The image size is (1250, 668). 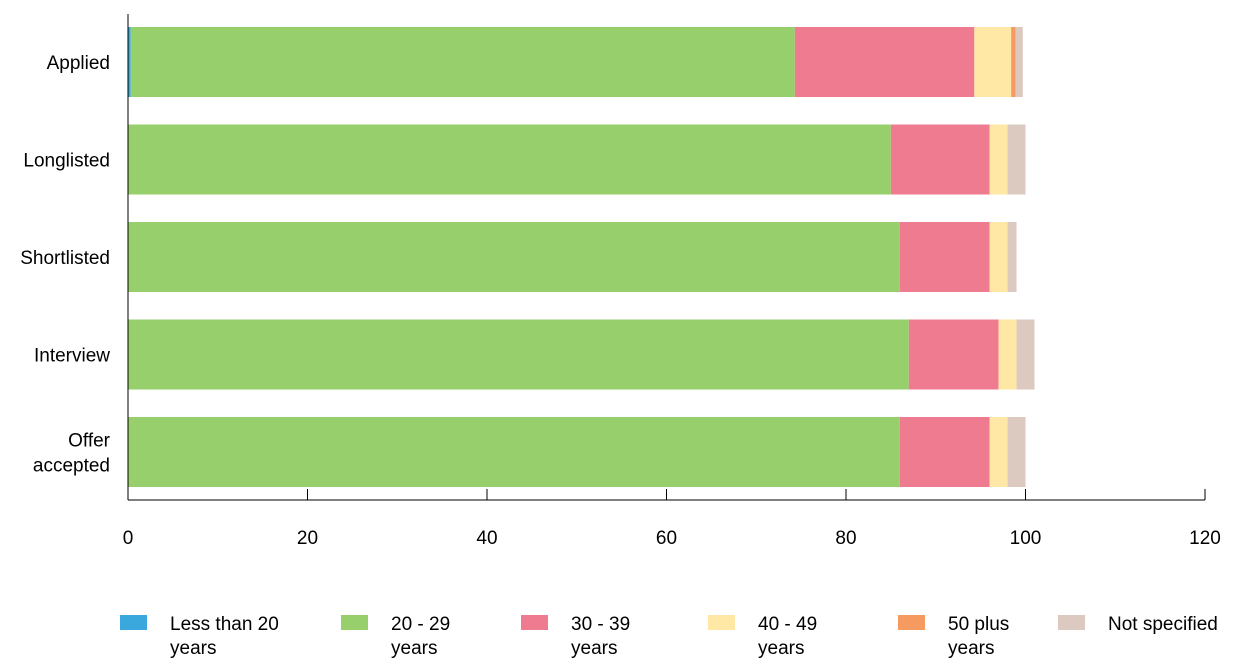 I want to click on category-label-line: Shortlisted, so click(x=65, y=258).